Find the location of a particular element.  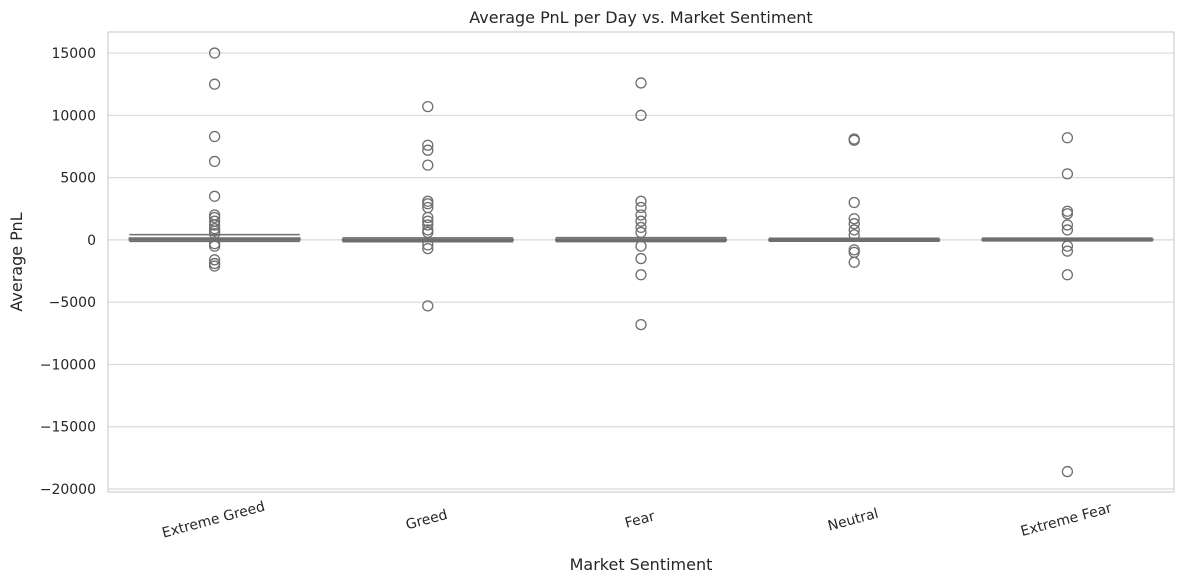

y-tick-label: 10000 is located at coordinates (73, 116).